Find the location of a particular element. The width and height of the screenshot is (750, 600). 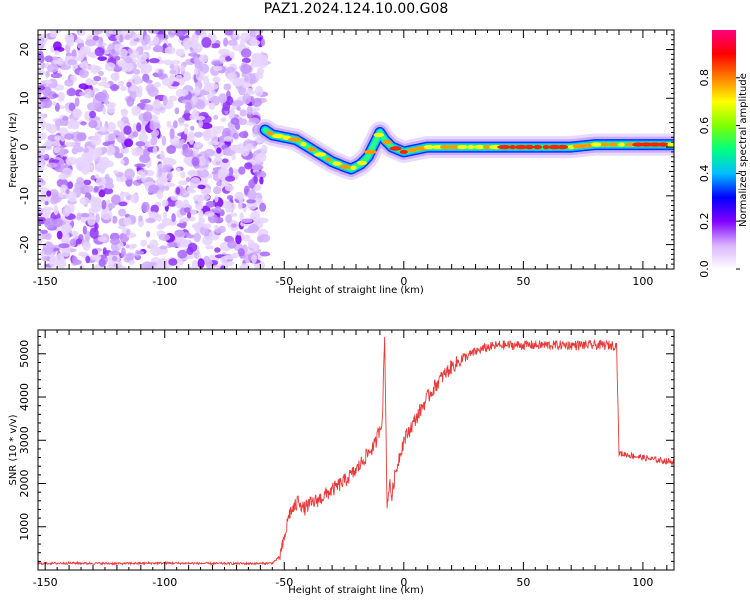

snr-xtick-label: 0 is located at coordinates (403, 582).